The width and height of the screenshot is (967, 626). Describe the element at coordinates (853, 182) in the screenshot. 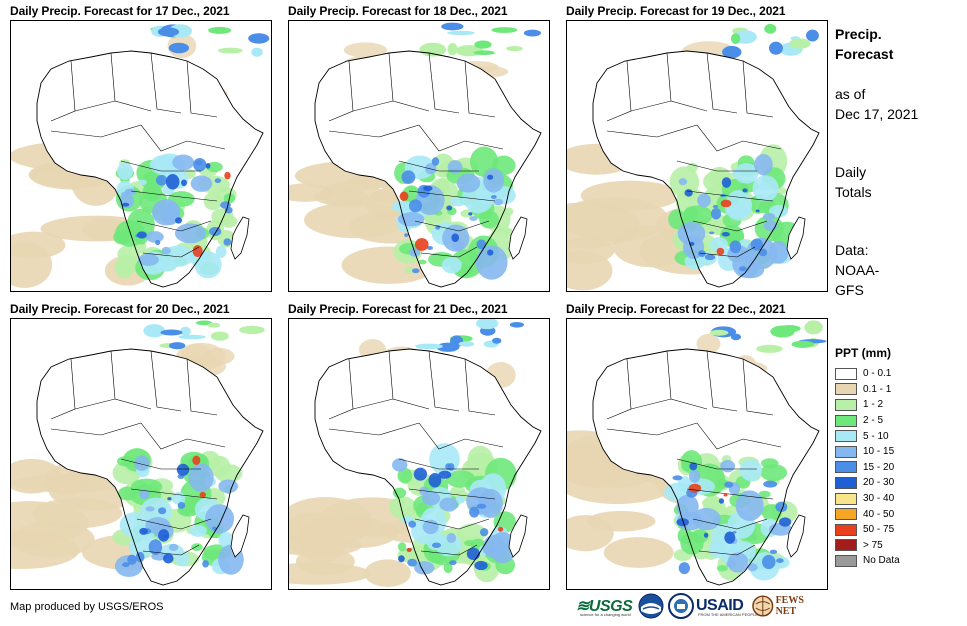

I see `daily-totals-label: Daily Totals` at that location.